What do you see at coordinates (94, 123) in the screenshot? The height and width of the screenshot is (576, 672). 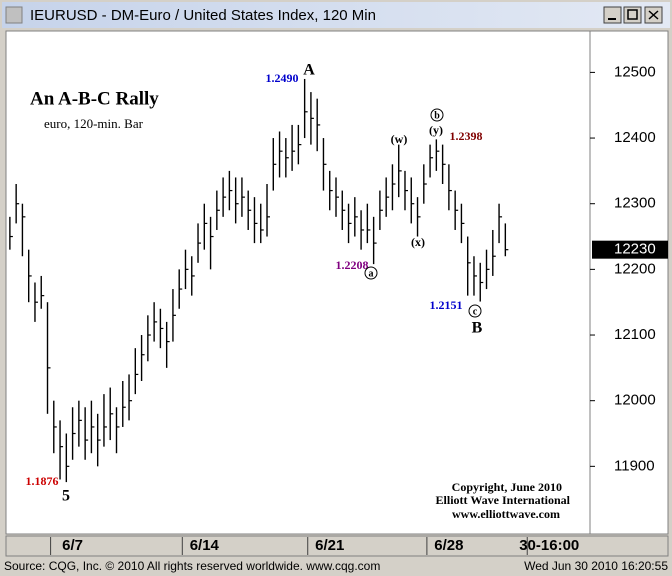 I see `chart-subtitle: euro, 120-min. Bar` at bounding box center [94, 123].